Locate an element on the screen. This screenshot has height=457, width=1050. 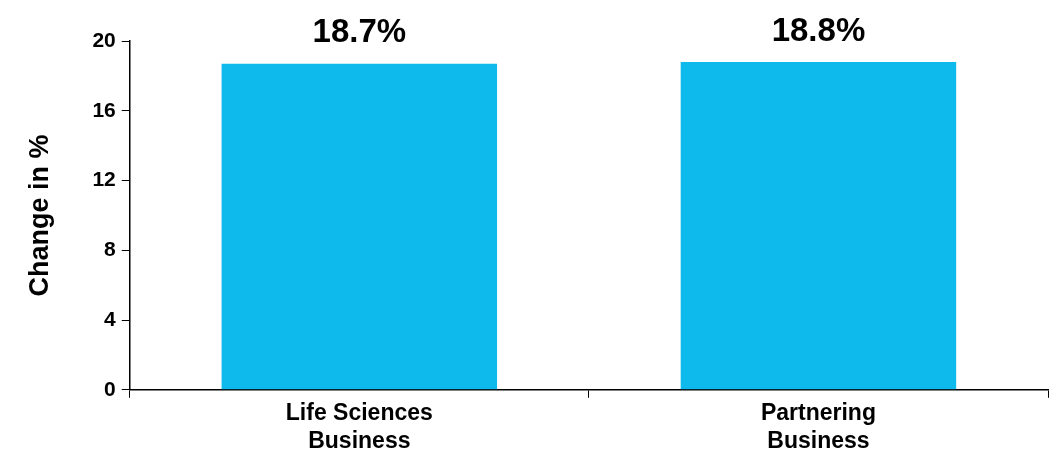
y-tick-label: 20 is located at coordinates (104, 39).